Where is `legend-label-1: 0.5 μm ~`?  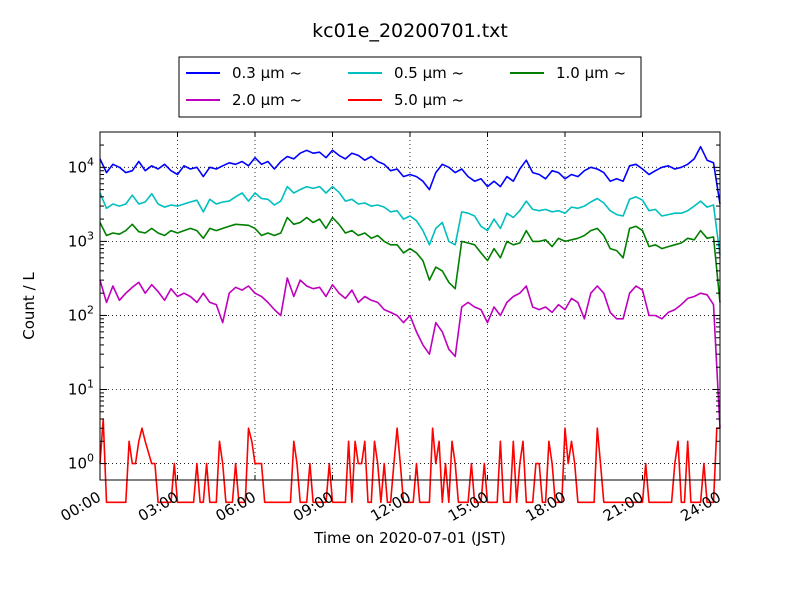 legend-label-1: 0.5 μm ~ is located at coordinates (429, 73).